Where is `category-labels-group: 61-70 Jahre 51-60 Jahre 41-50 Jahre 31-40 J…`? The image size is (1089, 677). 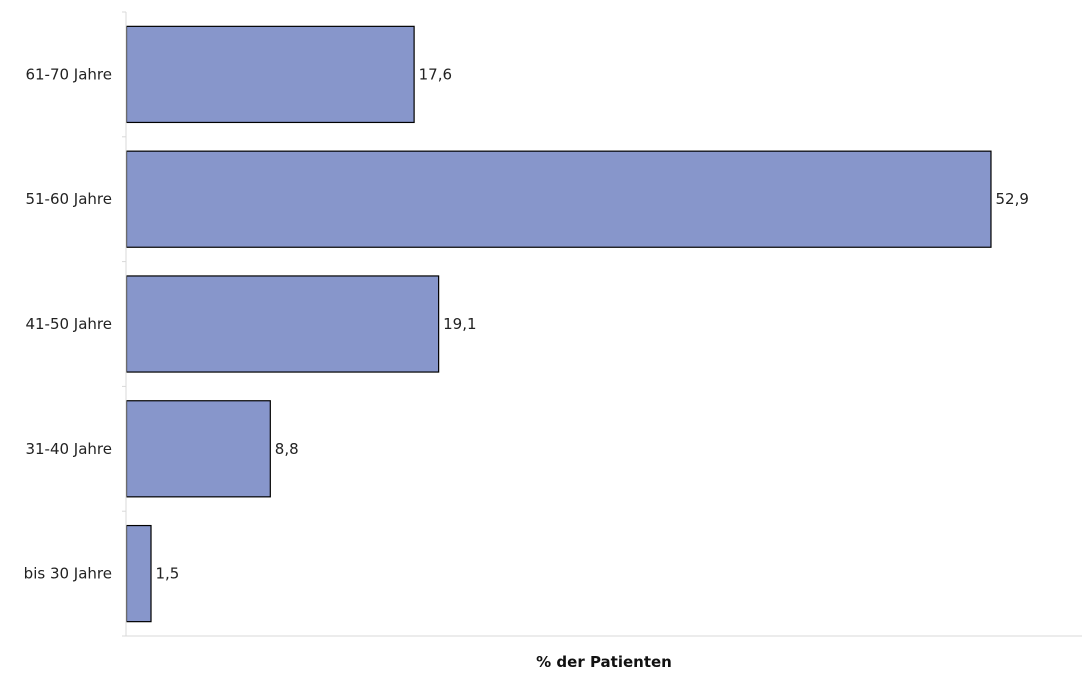 category-labels-group: 61-70 Jahre 51-60 Jahre 41-50 Jahre 31-40 J… is located at coordinates (68, 323).